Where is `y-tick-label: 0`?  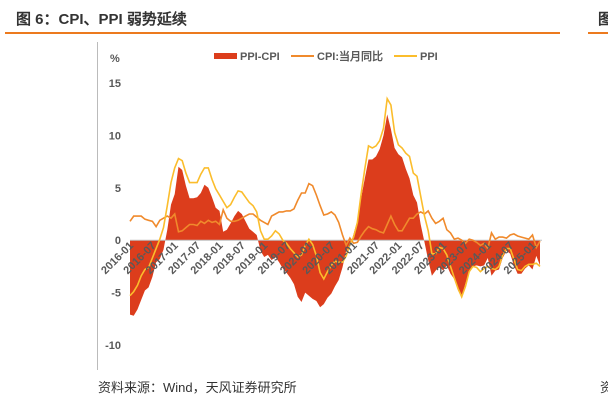 y-tick-label: 0 is located at coordinates (118, 241).